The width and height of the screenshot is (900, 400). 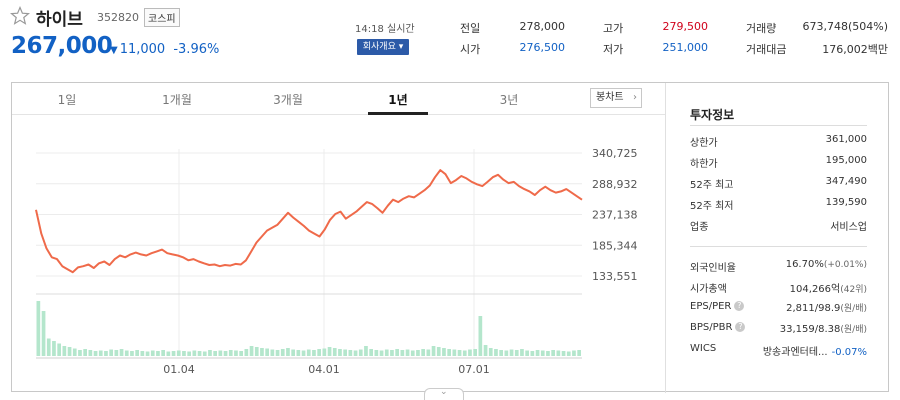 What do you see at coordinates (711, 327) in the screenshot?
I see `info-label-text: BPS/PBR` at bounding box center [711, 327].